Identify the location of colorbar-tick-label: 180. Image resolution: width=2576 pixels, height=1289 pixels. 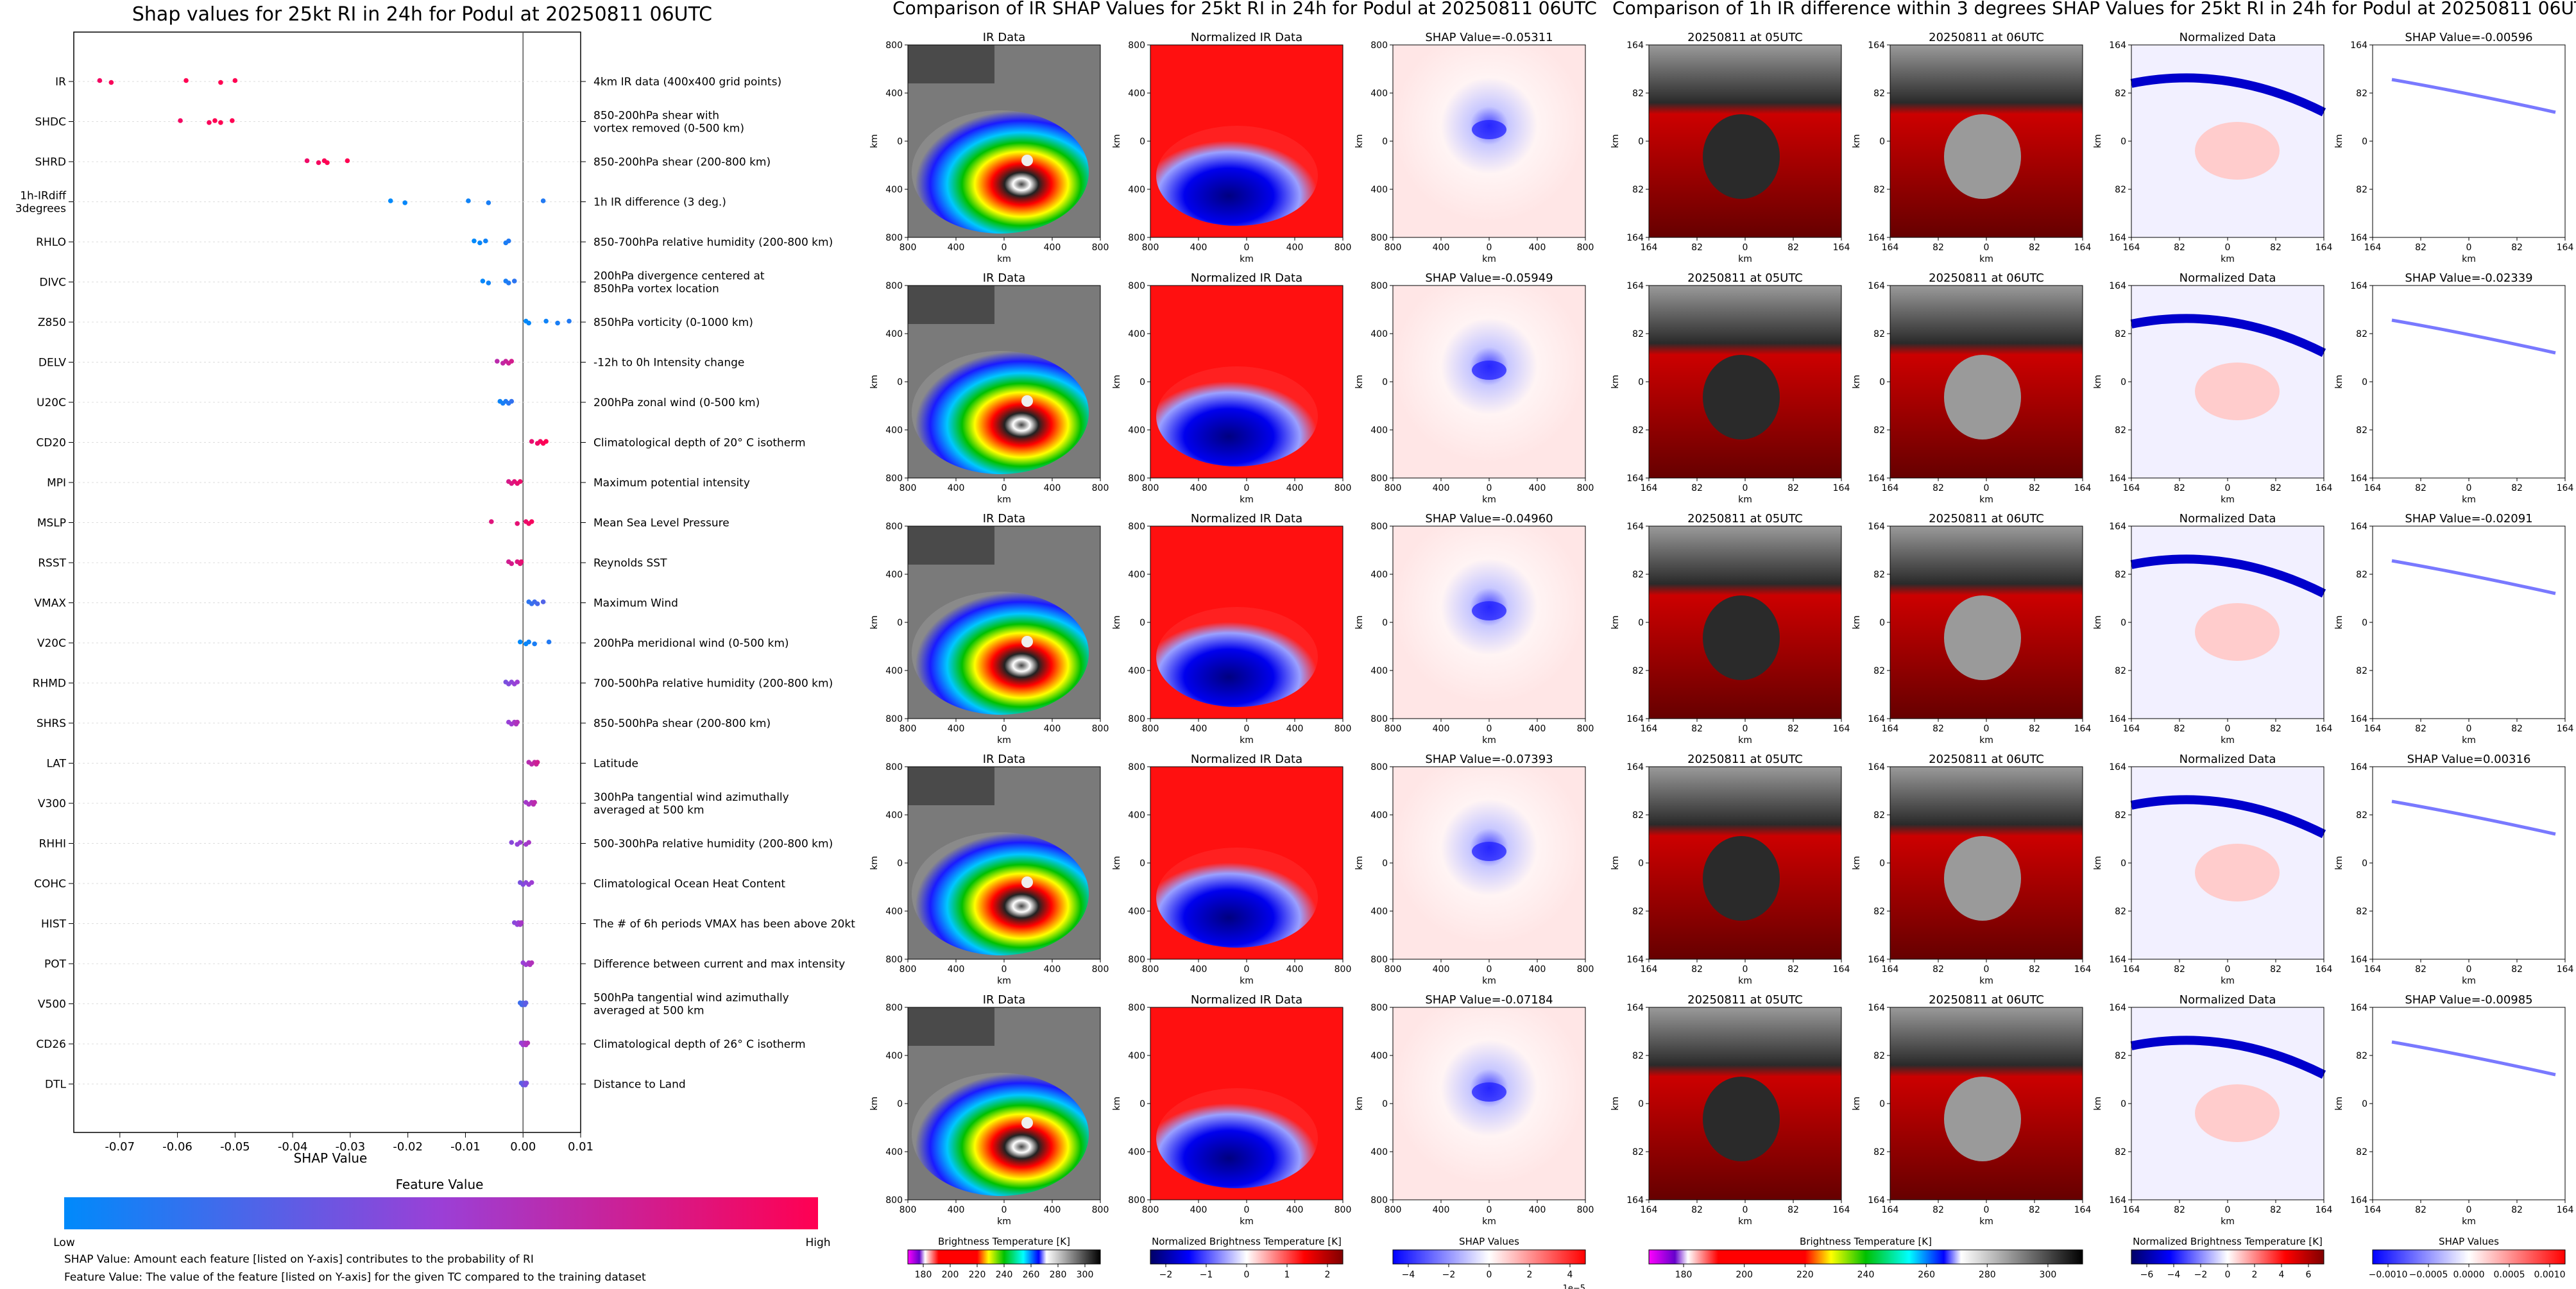
(924, 1275).